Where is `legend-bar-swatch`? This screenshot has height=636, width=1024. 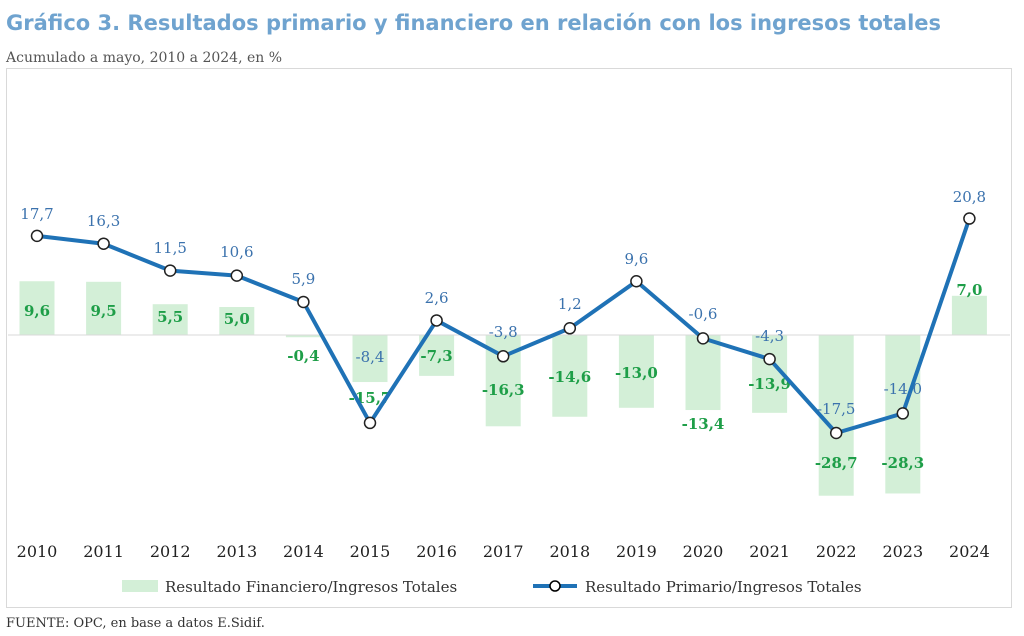 legend-bar-swatch is located at coordinates (140, 586).